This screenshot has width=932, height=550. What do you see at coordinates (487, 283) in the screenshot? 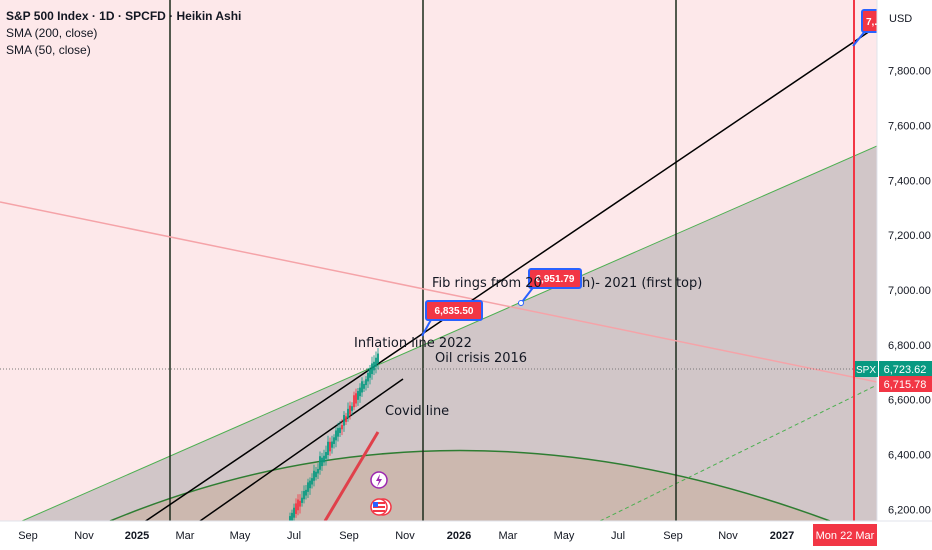
I see `annotation-fib-rings-1: Fib rings from 20` at bounding box center [487, 283].